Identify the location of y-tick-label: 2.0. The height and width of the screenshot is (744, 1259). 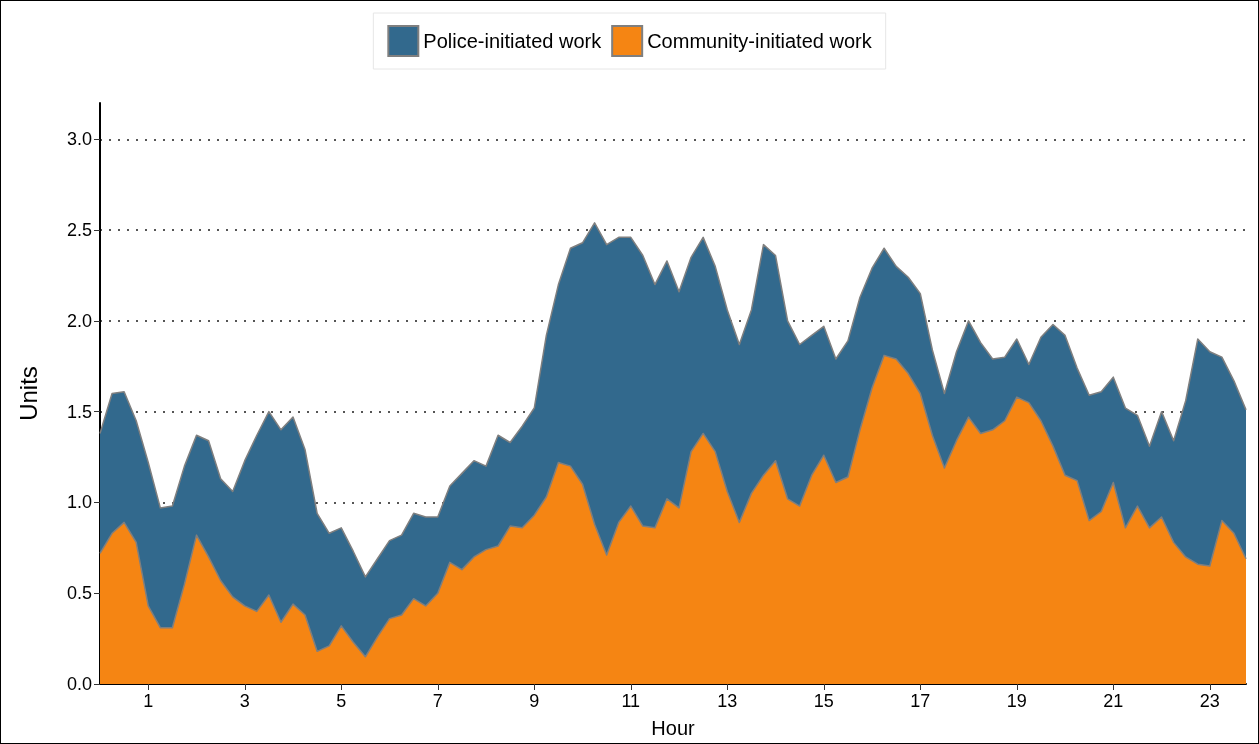
(79, 320).